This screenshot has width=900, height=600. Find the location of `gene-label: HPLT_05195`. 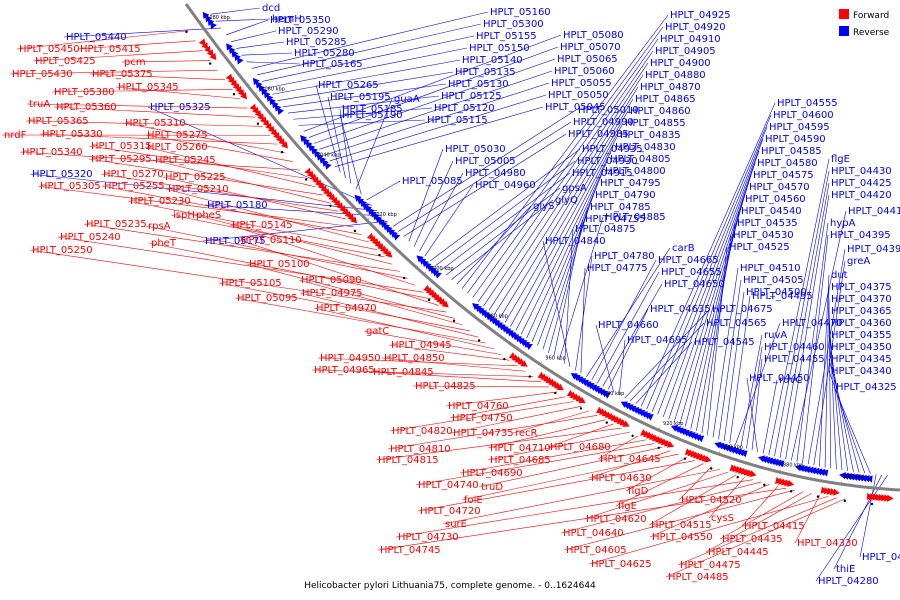

gene-label: HPLT_05195 is located at coordinates (360, 97).